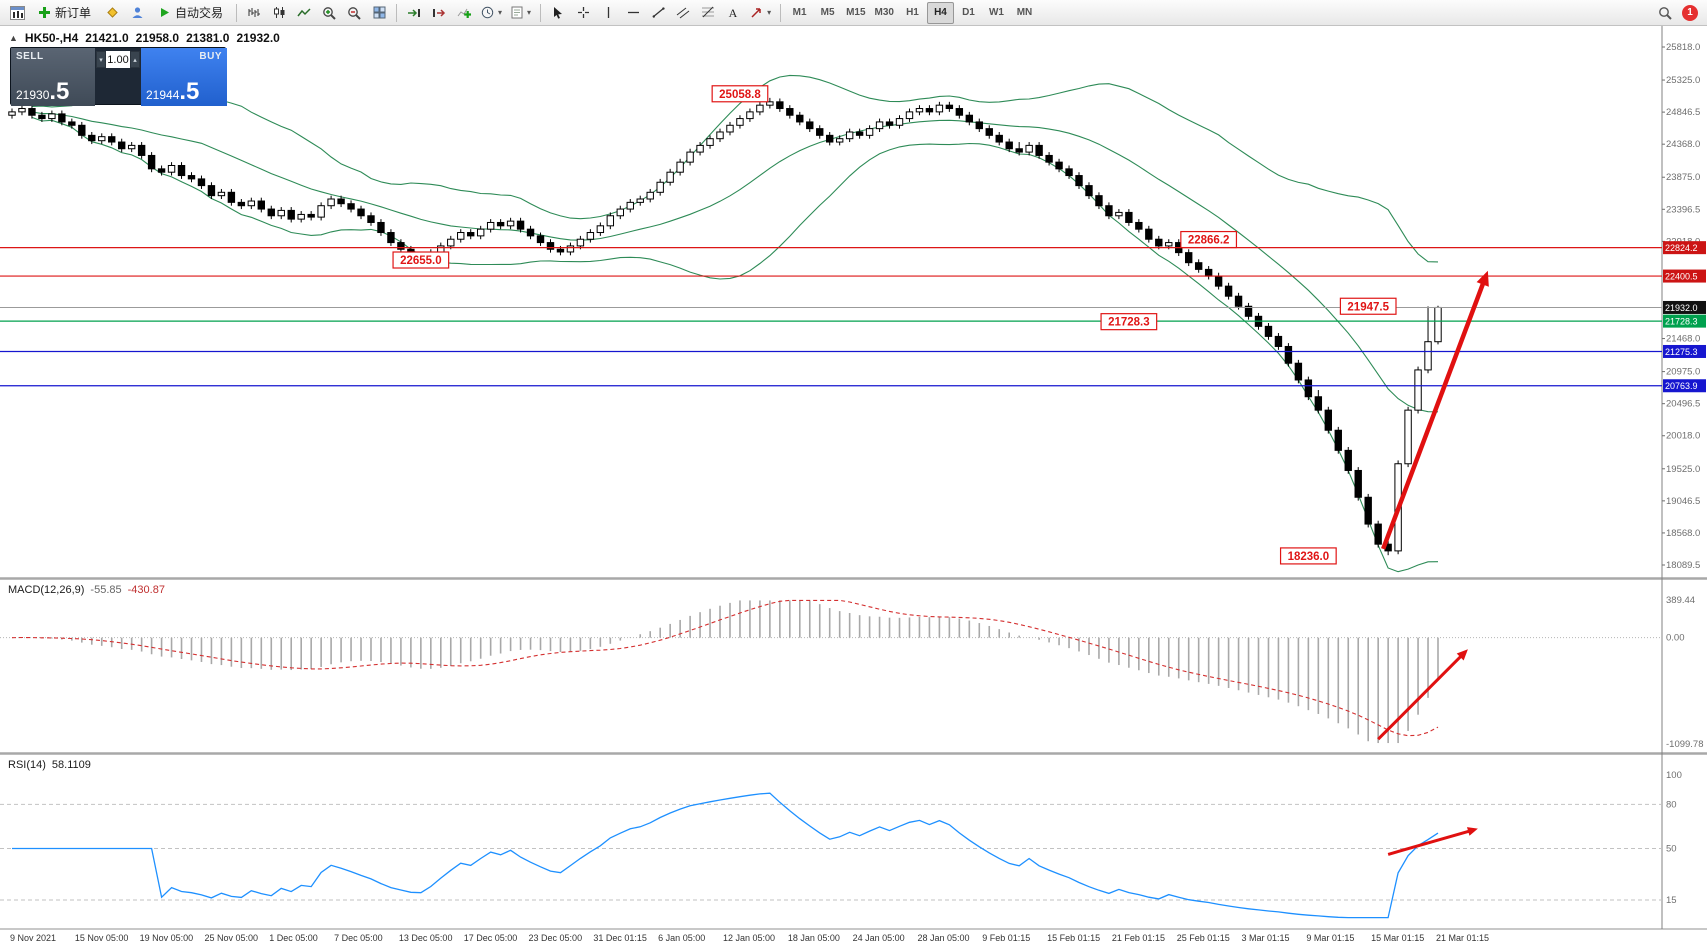  Describe the element at coordinates (1462, 938) in the screenshot. I see `time-tick: 21 Mar 01:15` at that location.